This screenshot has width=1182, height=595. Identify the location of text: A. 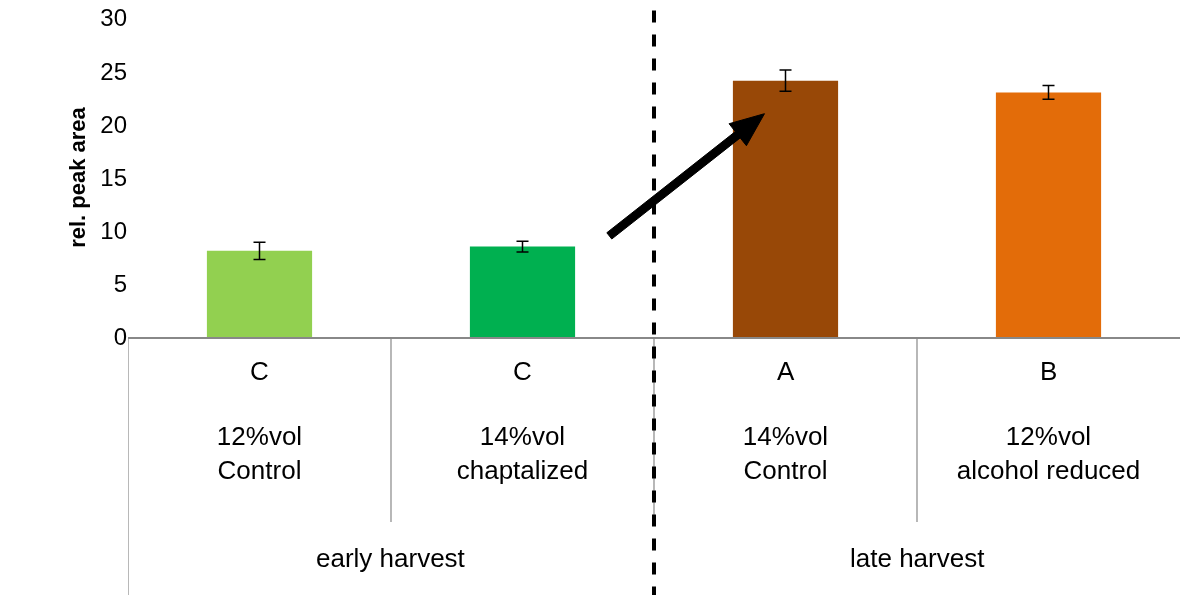
(786, 371).